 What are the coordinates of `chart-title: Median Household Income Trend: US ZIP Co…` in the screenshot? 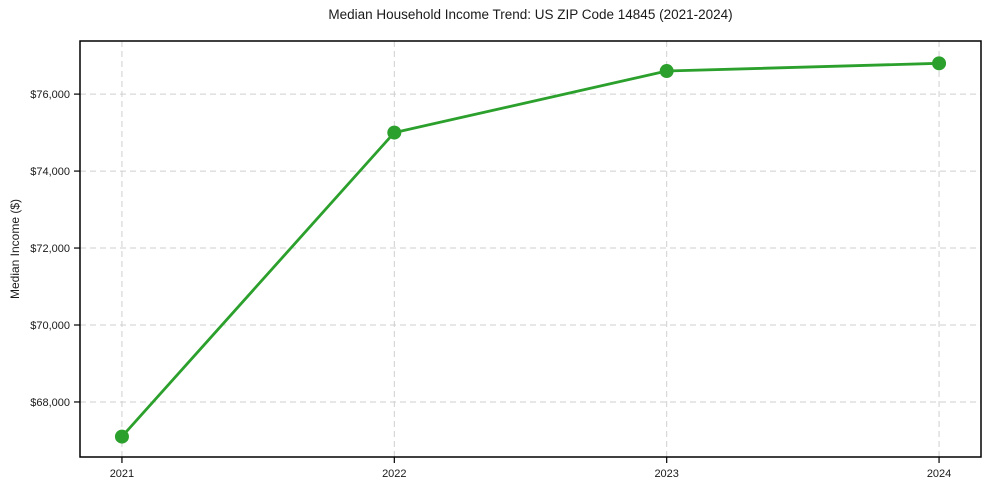 It's located at (530, 14).